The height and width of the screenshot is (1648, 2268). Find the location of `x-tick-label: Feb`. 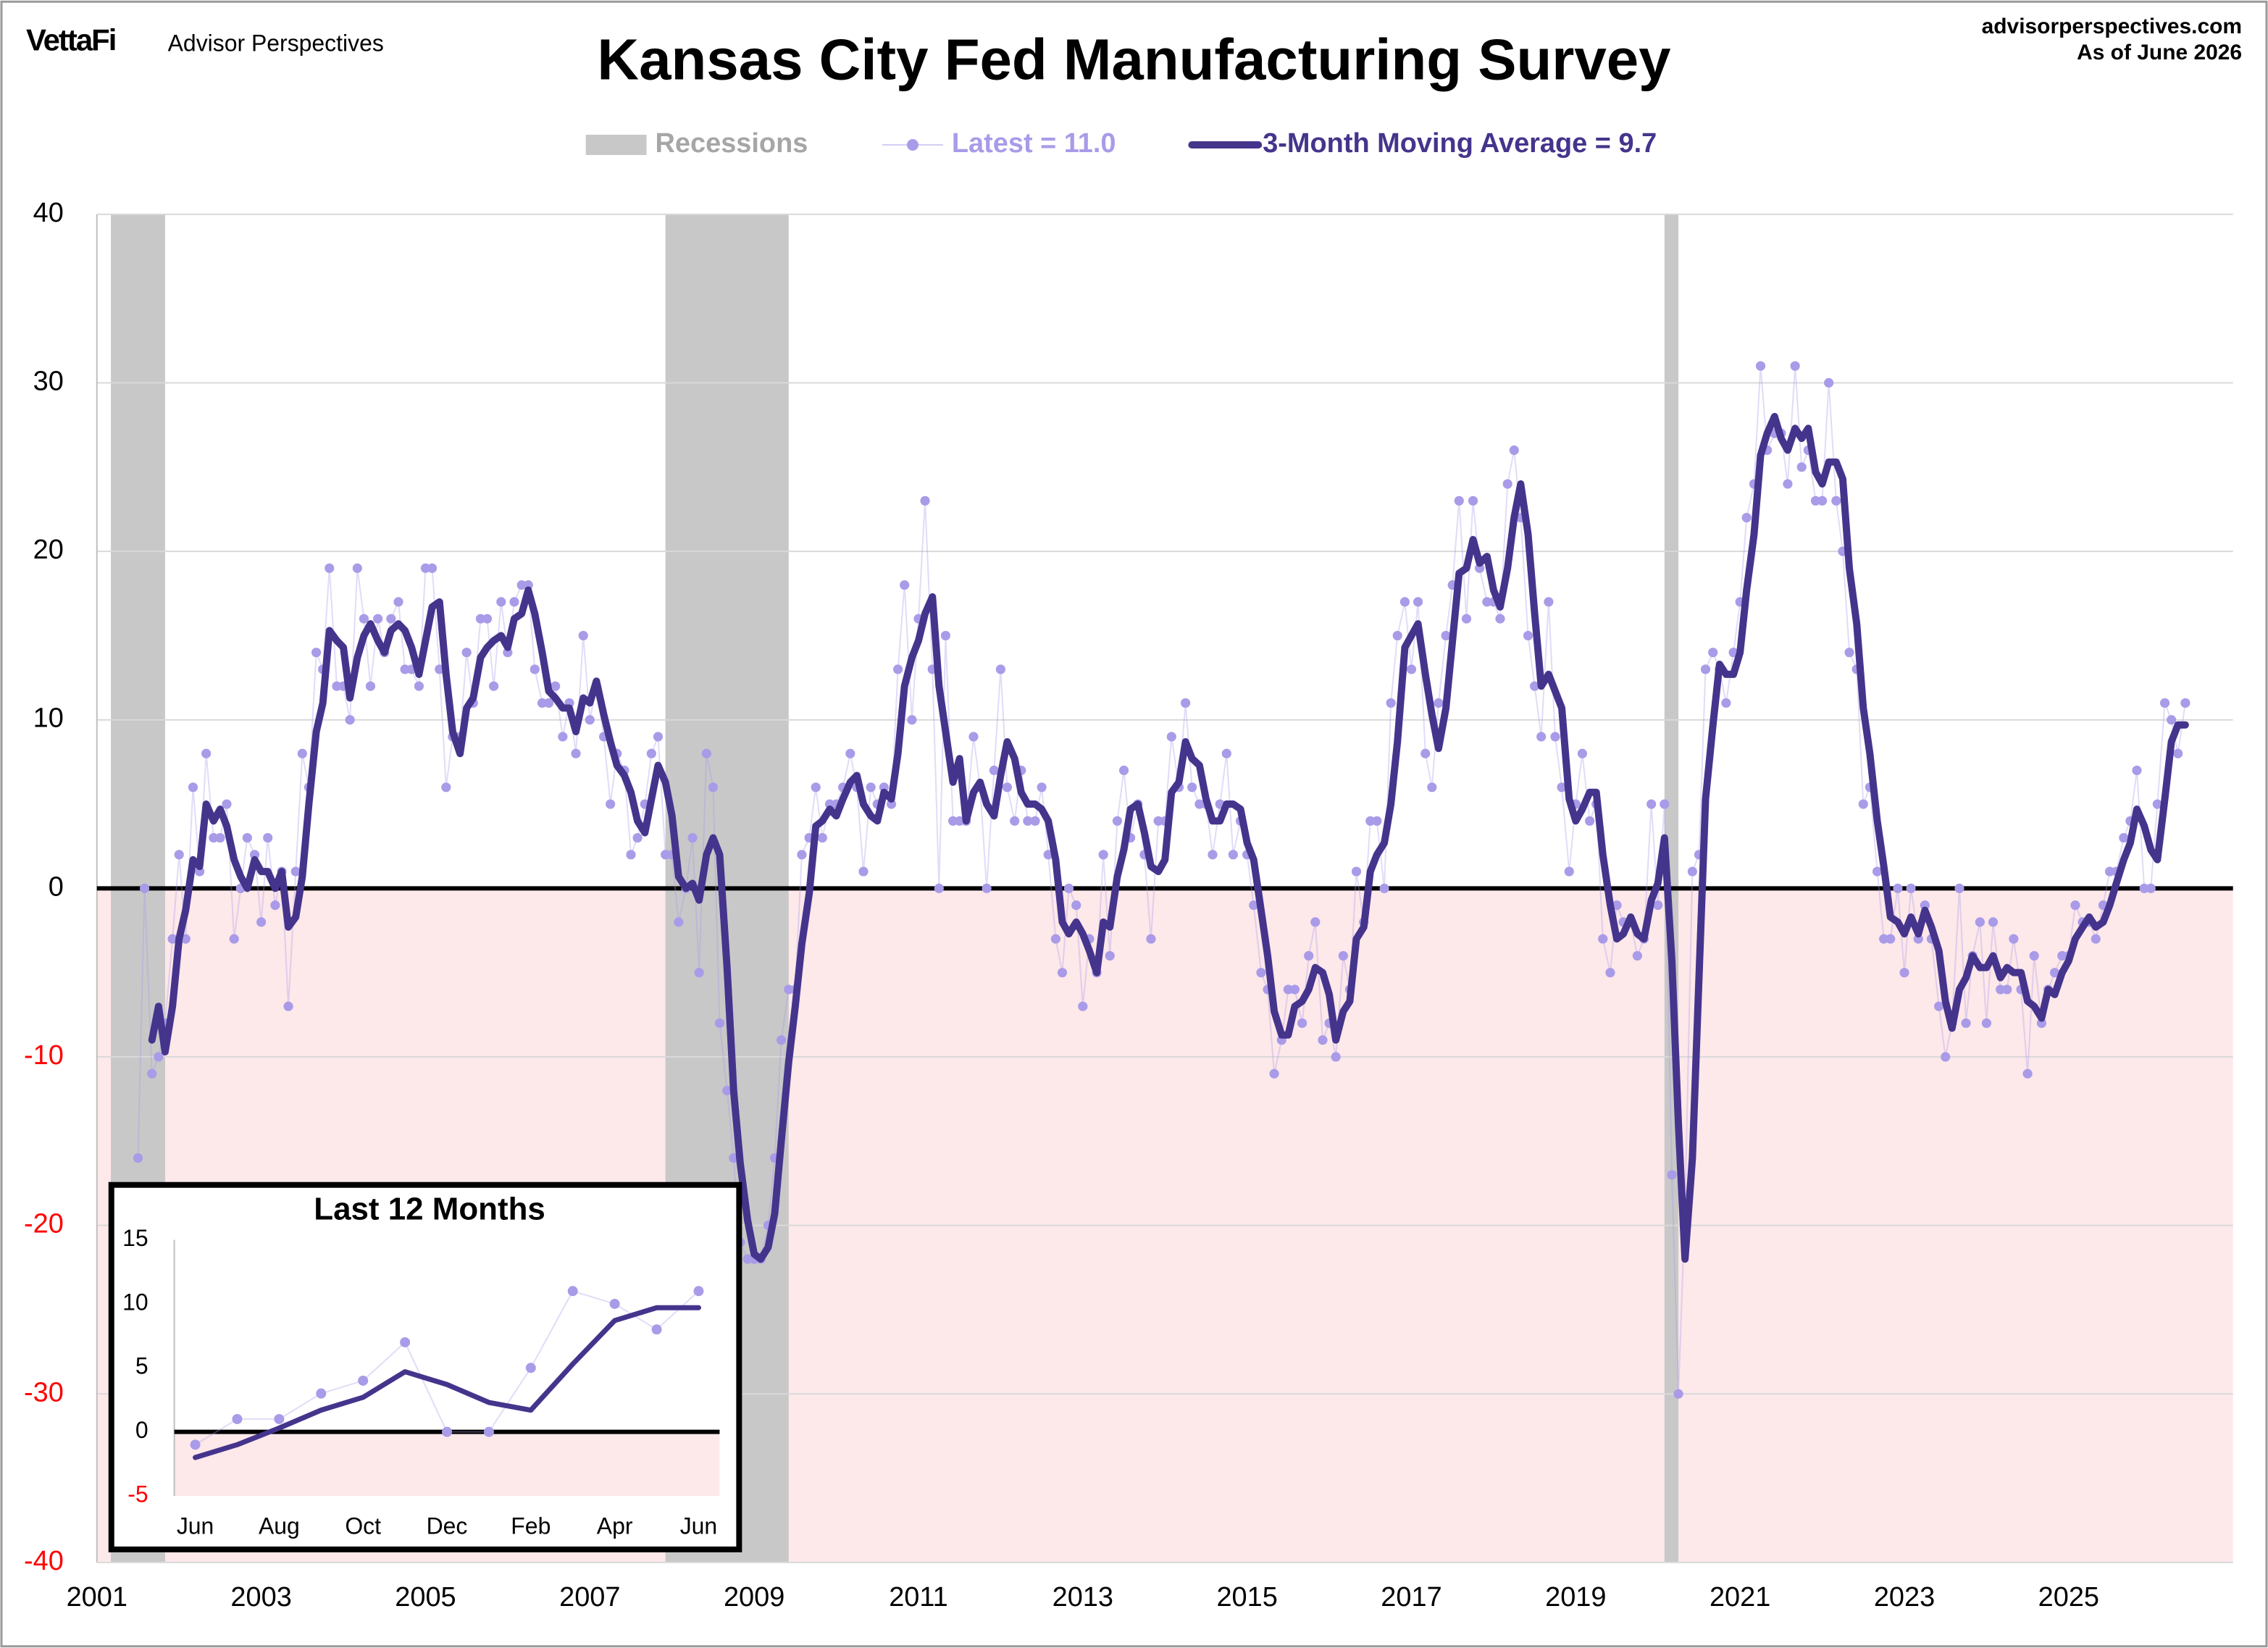

x-tick-label: Feb is located at coordinates (531, 1526).